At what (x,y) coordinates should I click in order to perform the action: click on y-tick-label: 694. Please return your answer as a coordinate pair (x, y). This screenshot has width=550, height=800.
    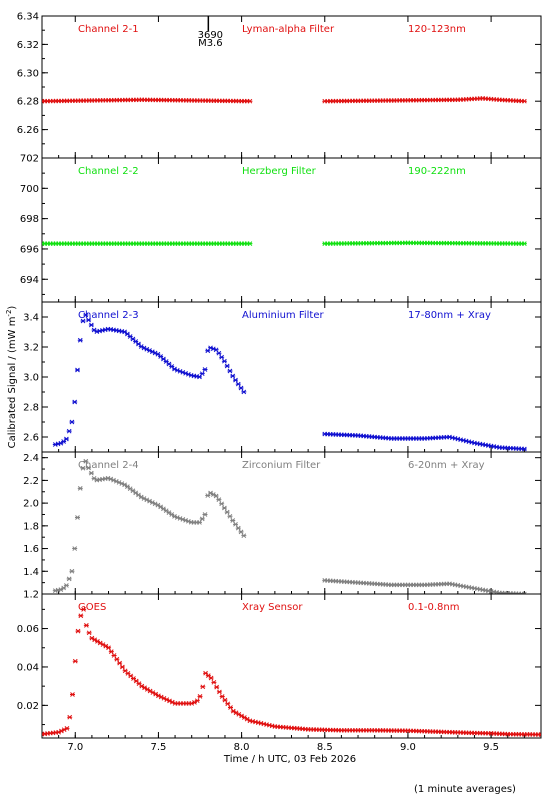
    Looking at the image, I should click on (29, 280).